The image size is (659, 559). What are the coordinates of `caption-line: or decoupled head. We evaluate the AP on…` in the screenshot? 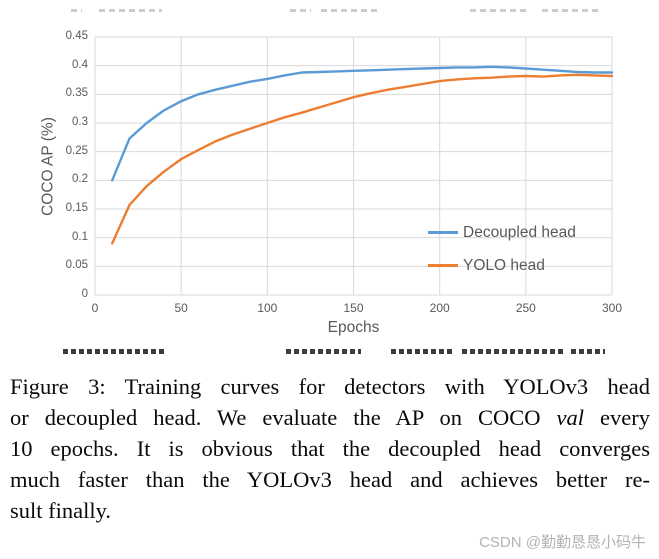 It's located at (330, 417).